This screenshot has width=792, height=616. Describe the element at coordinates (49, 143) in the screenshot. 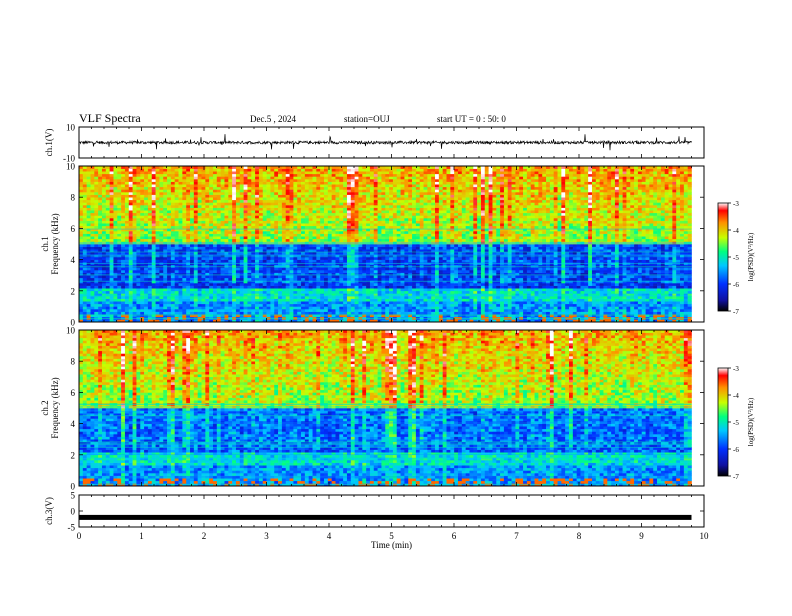

I see `ch1-waveform-ylabel: ch.1(V)` at that location.